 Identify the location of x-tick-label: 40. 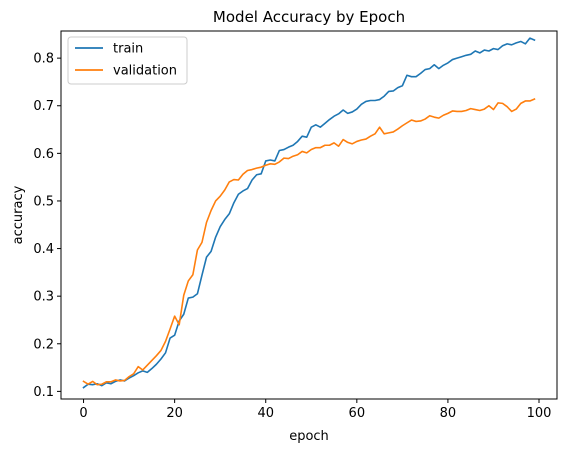
(265, 413).